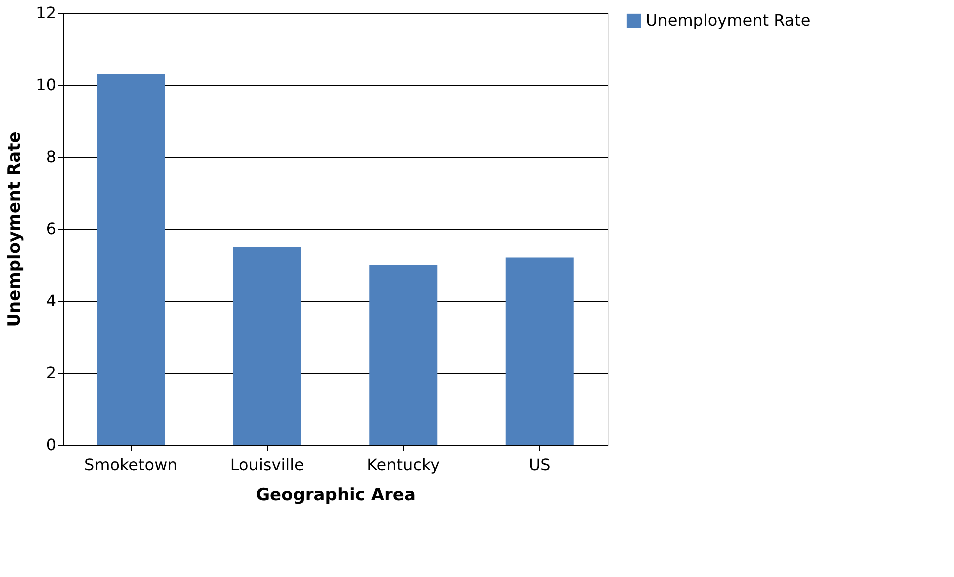 This screenshot has width=954, height=577. I want to click on x-tick-label: US, so click(539, 465).